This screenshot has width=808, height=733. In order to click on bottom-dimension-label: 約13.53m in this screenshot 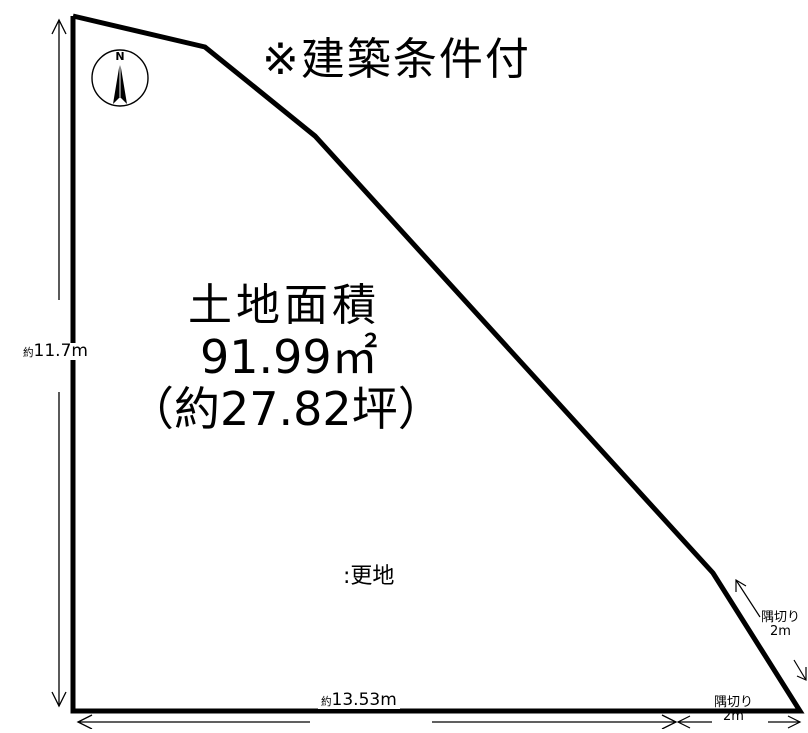, I will do `click(359, 700)`.